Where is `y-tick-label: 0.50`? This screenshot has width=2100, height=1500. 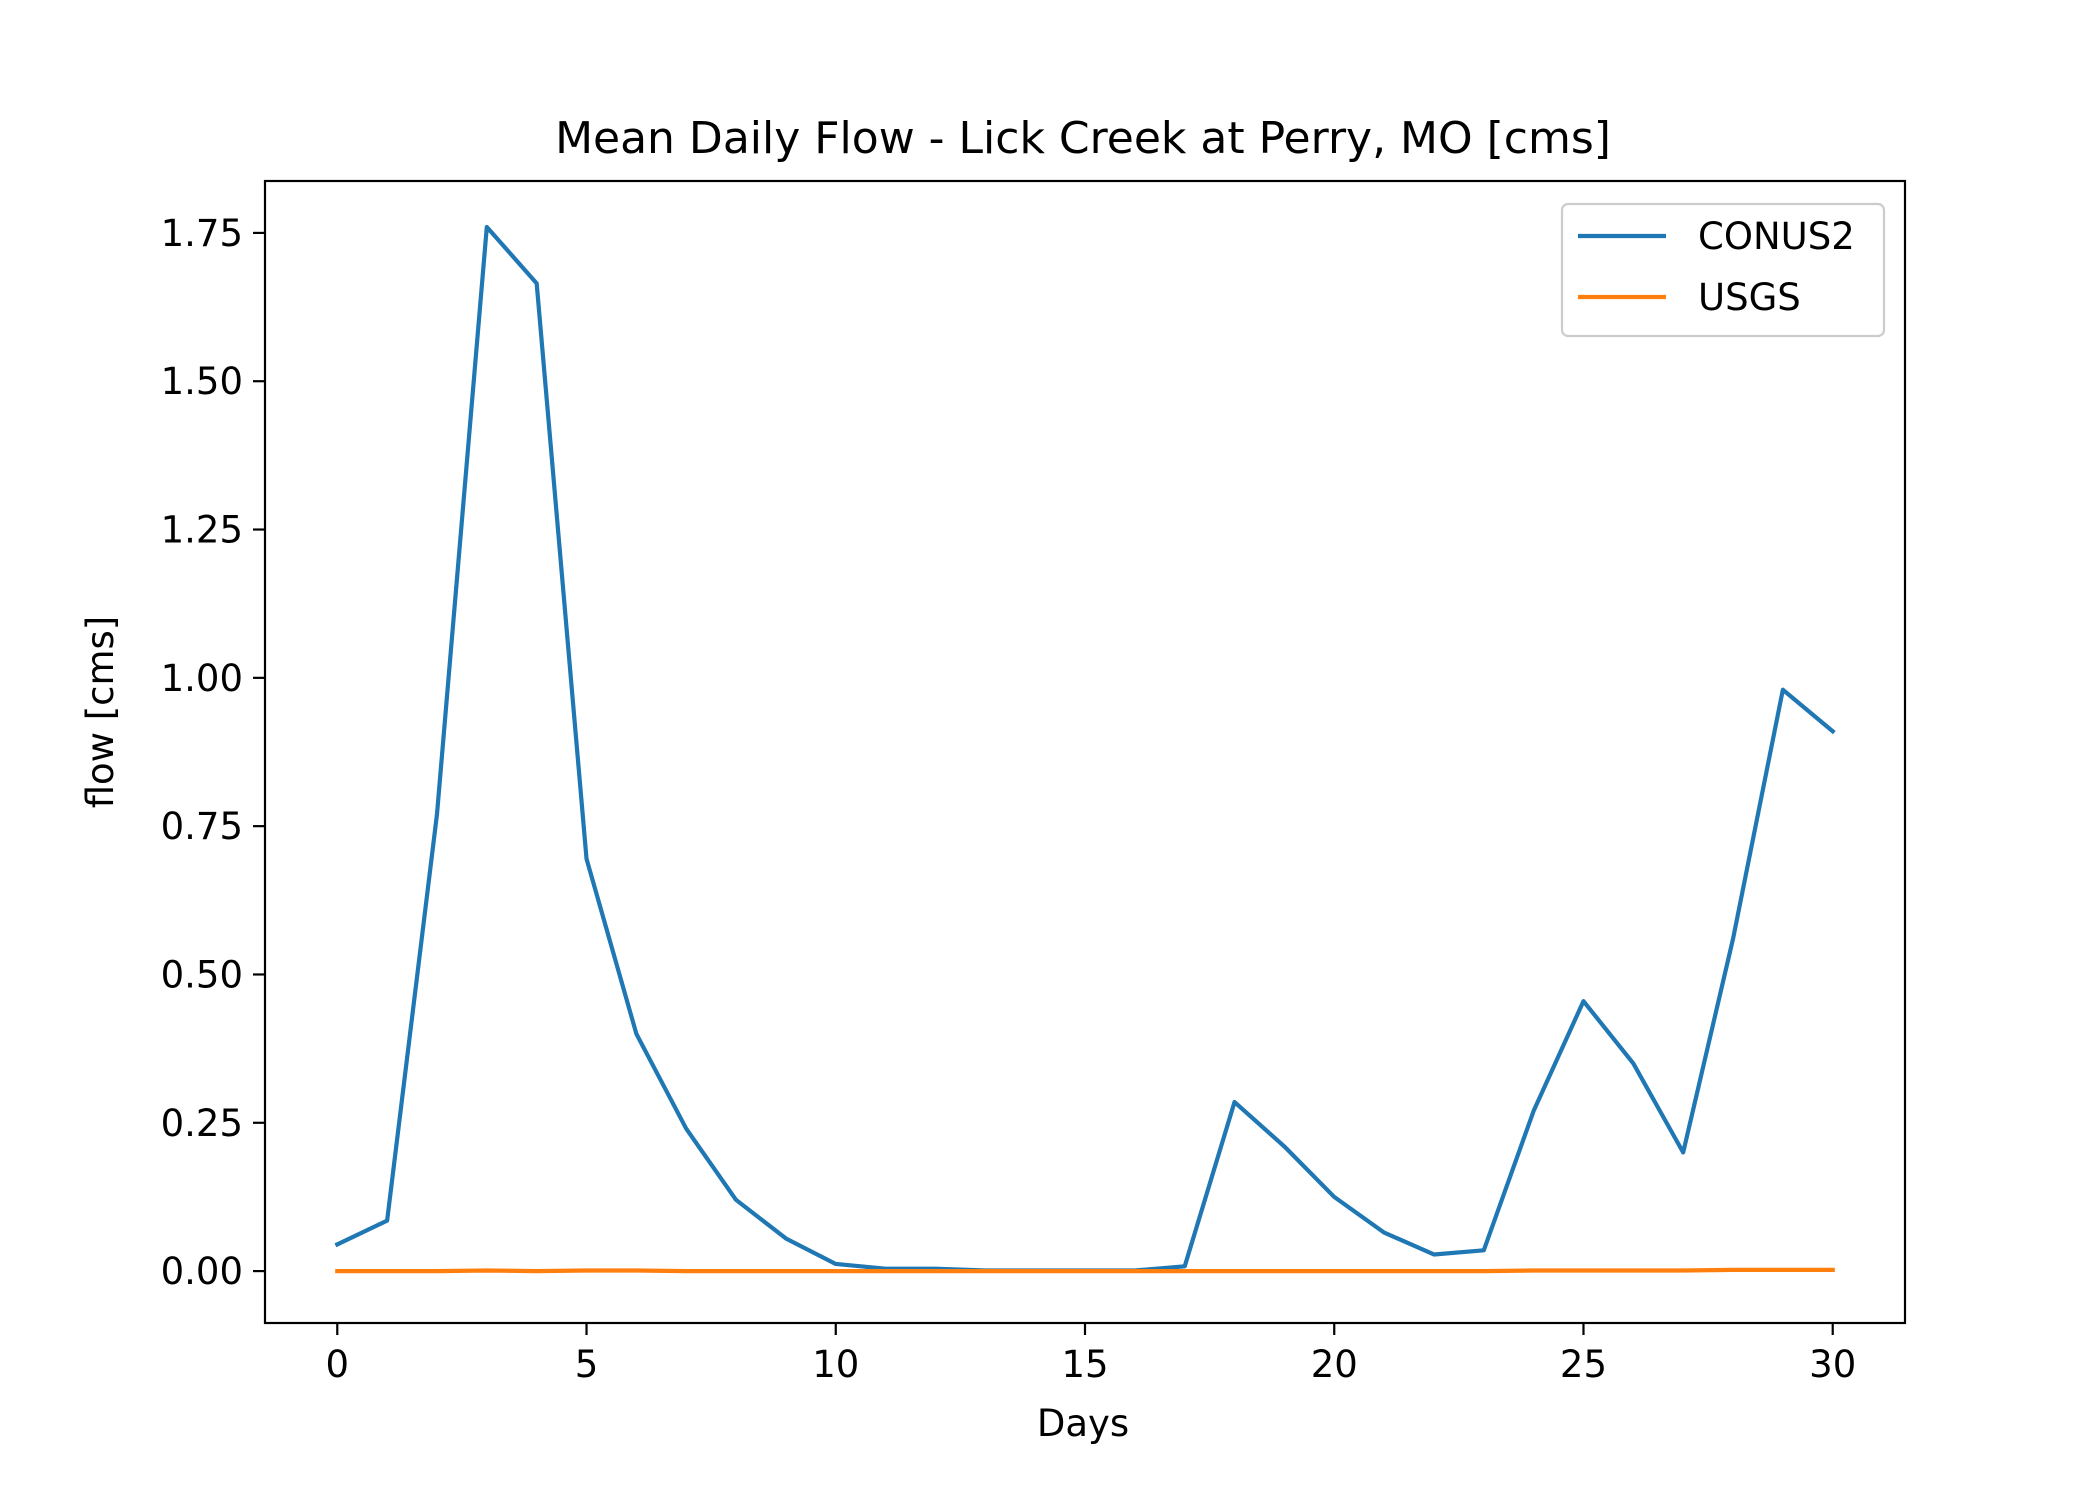
y-tick-label: 0.50 is located at coordinates (202, 974).